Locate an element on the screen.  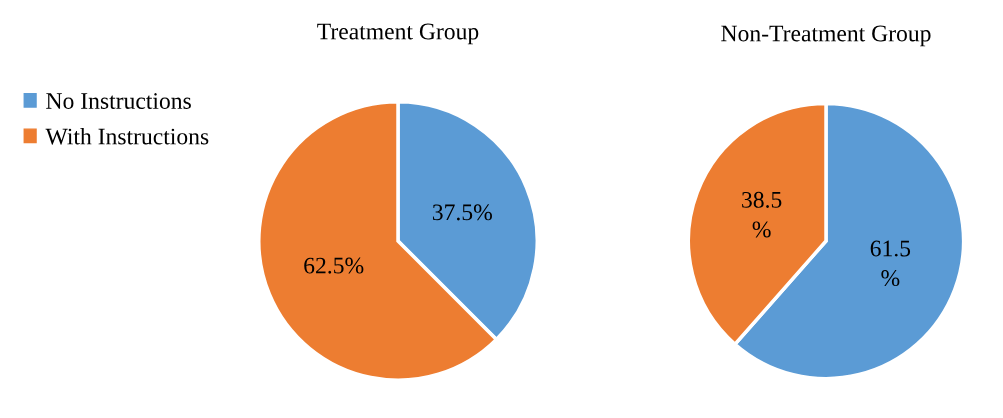
data-label: 62.5% is located at coordinates (334, 265).